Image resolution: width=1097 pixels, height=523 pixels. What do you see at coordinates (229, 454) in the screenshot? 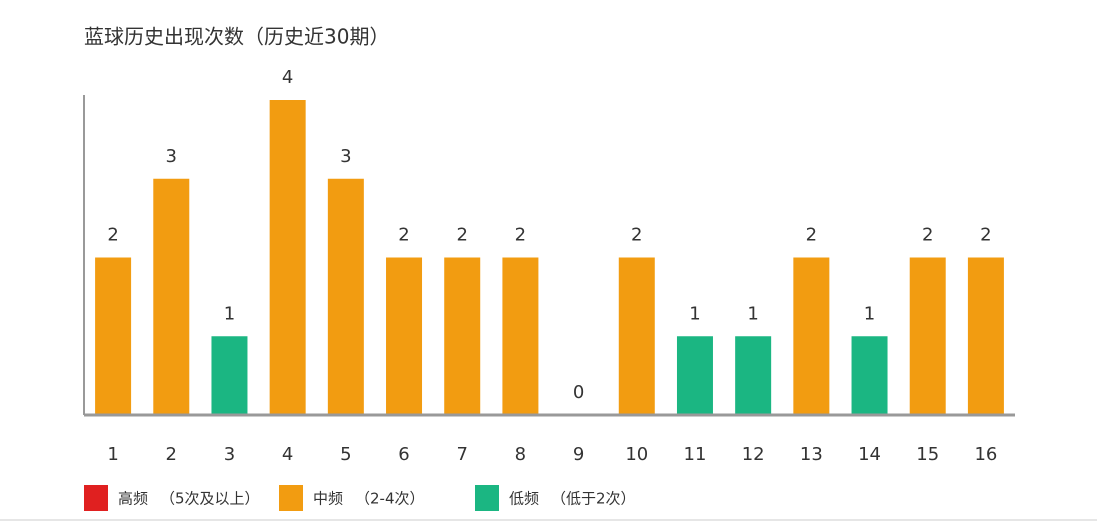
I see `x-tick-label: 3` at bounding box center [229, 454].